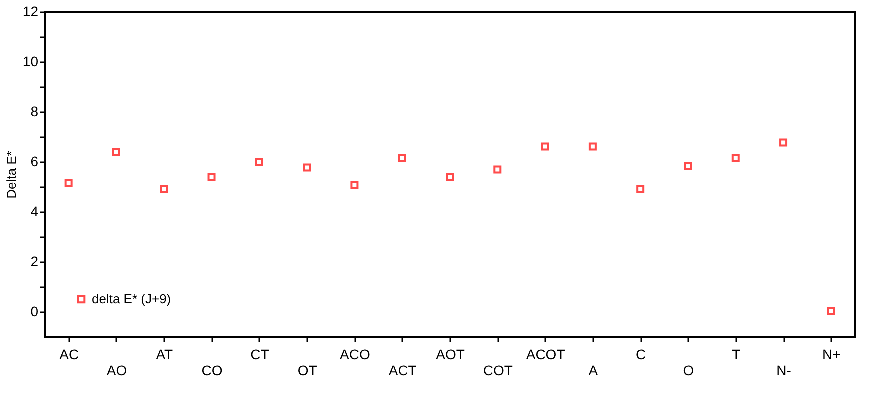  Describe the element at coordinates (260, 354) in the screenshot. I see `x-tick-label: CT` at that location.